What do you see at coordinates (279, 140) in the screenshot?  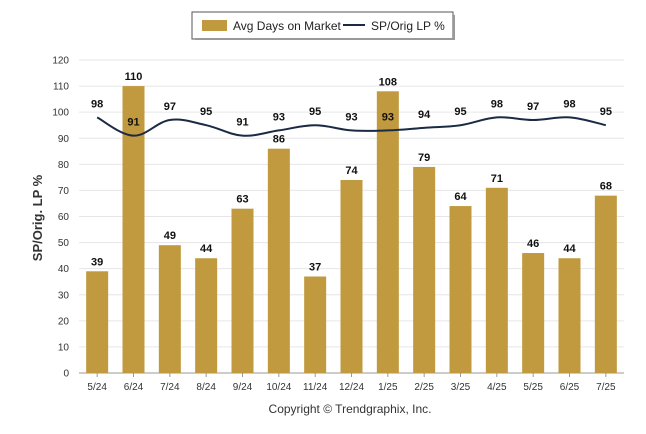 I see `bar-value-label: 86` at bounding box center [279, 140].